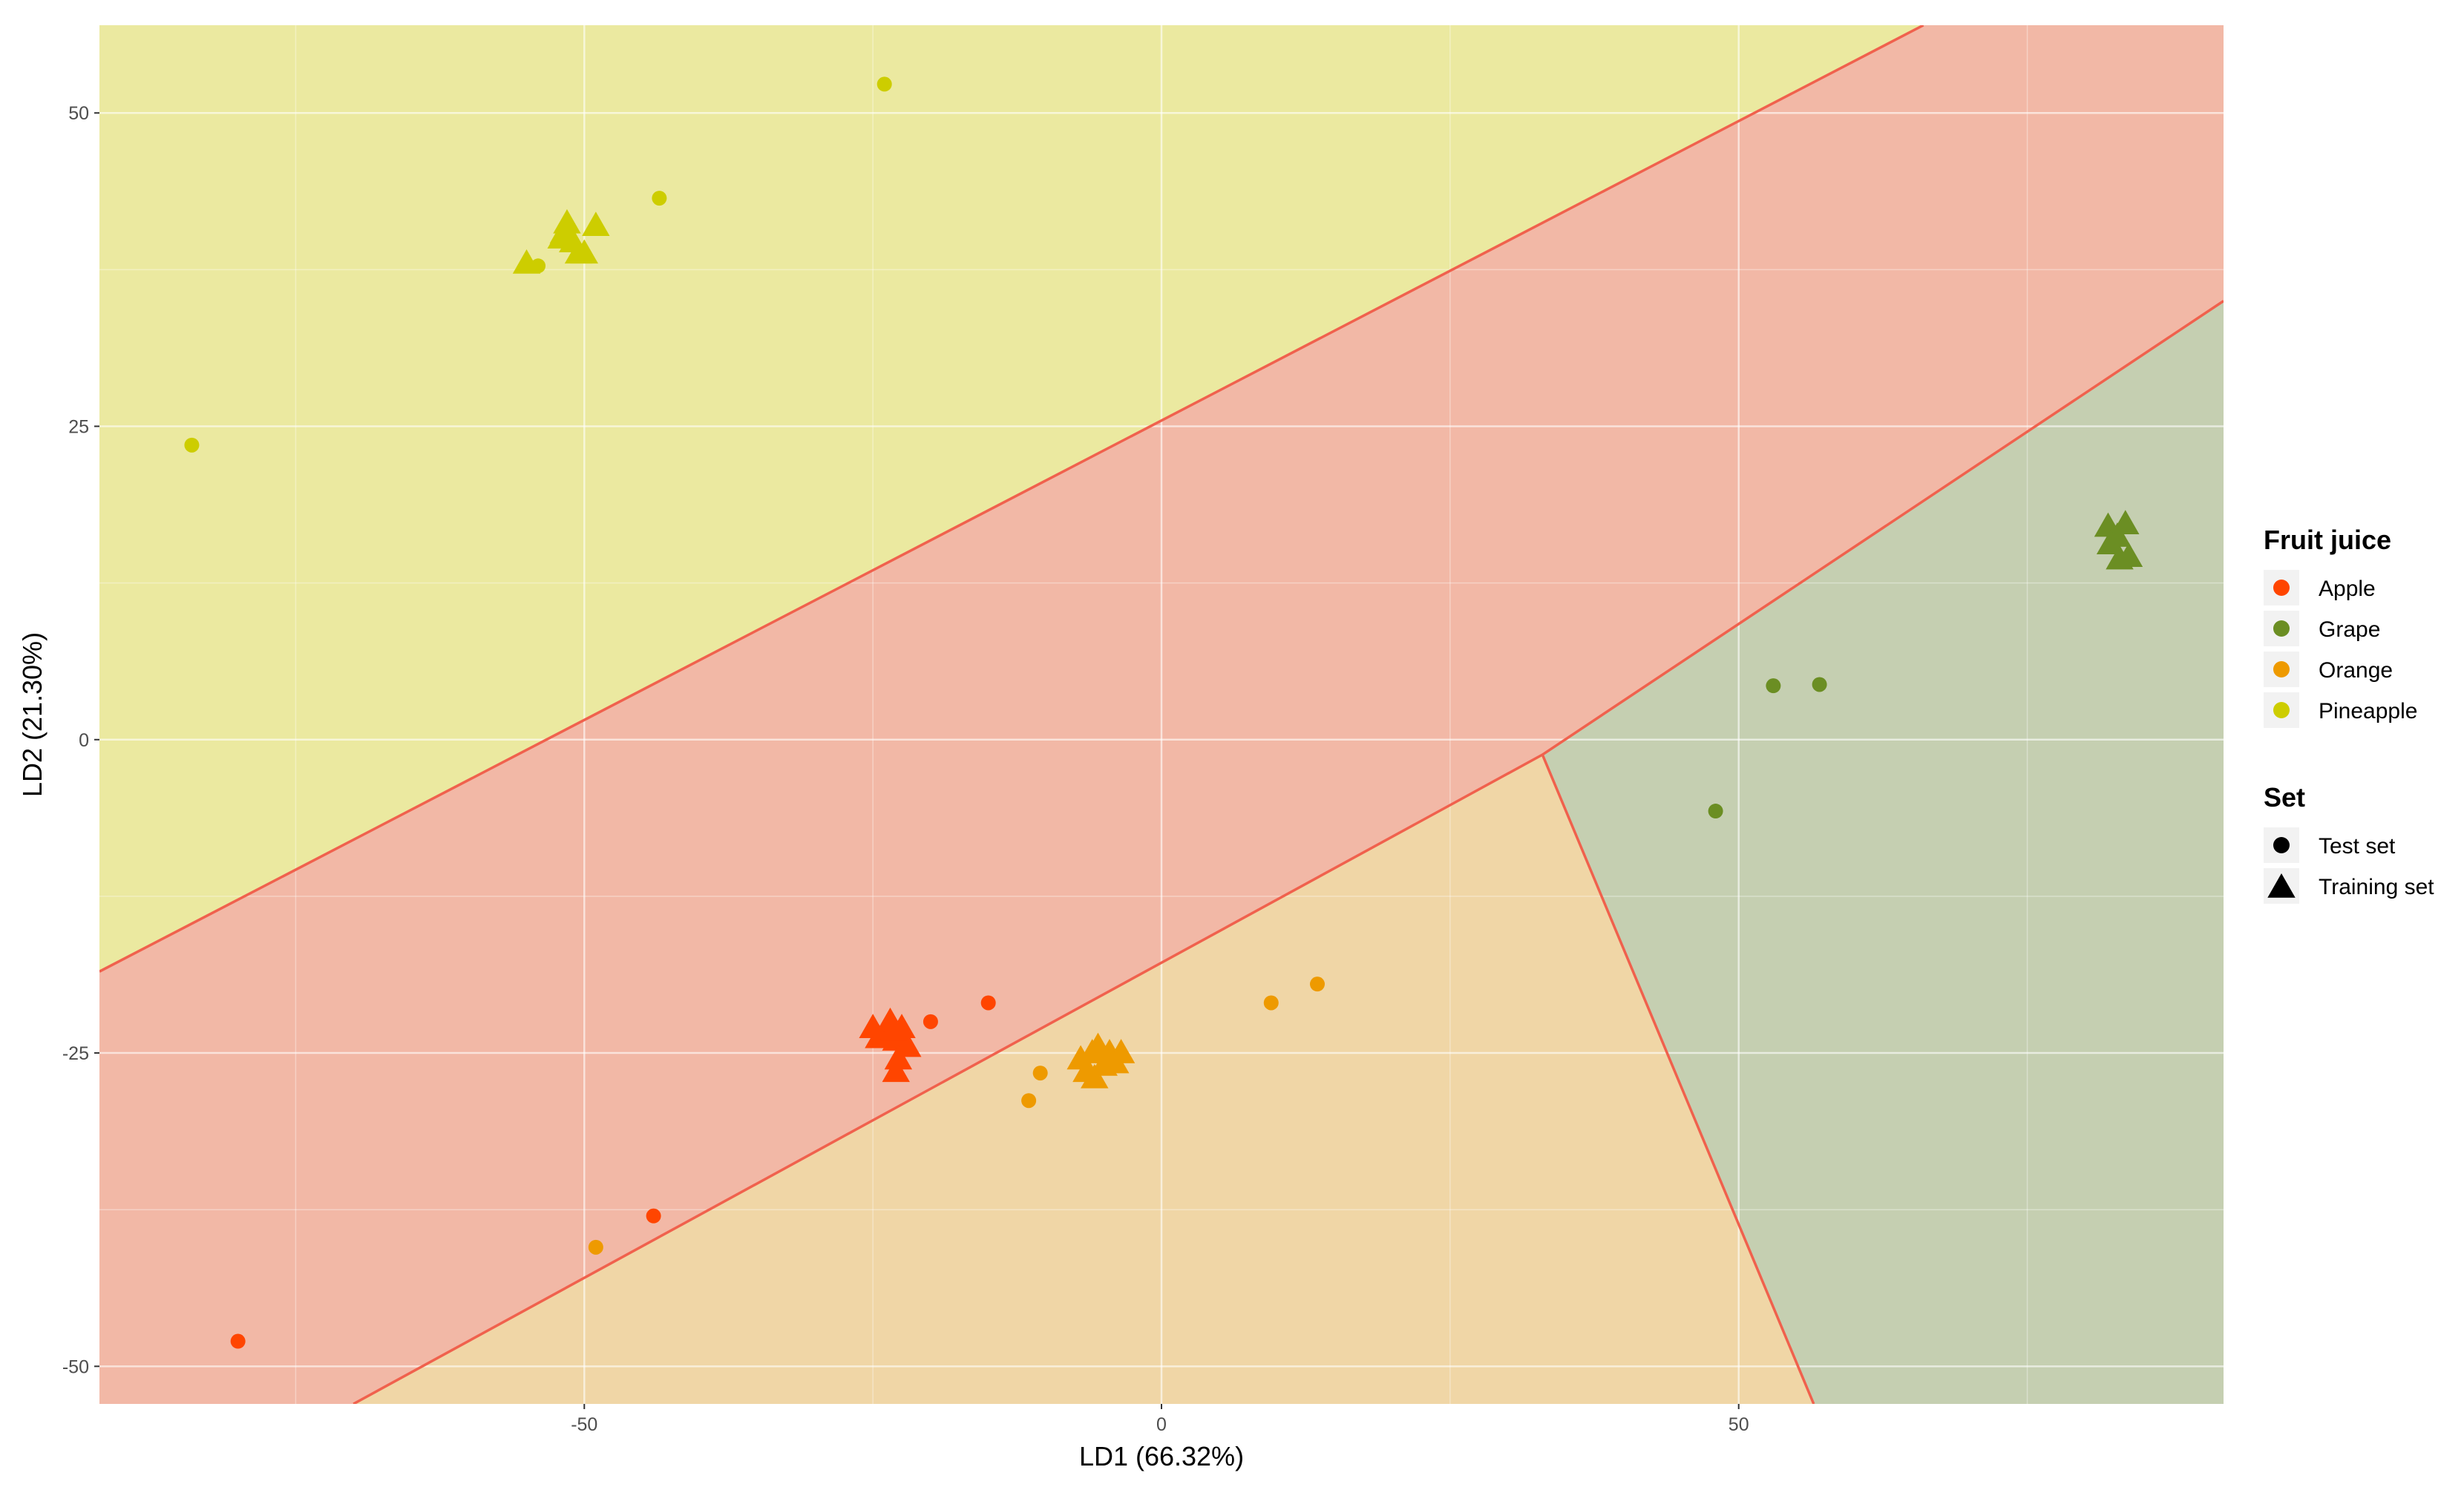  I want to click on legend-key-test-set, so click(2281, 845).